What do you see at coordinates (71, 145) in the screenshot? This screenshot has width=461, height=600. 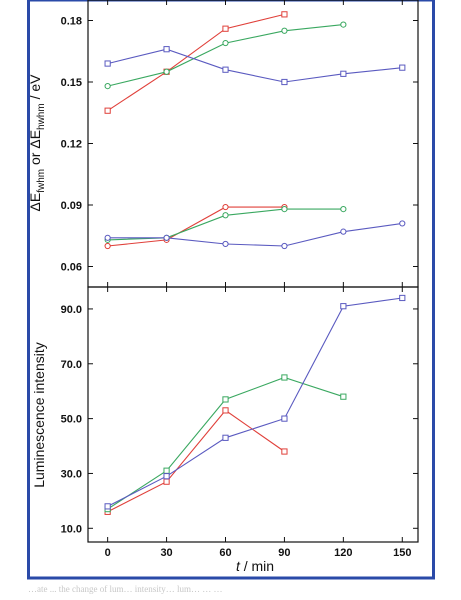 I see `top-y-tick-label: 0.12` at bounding box center [71, 145].